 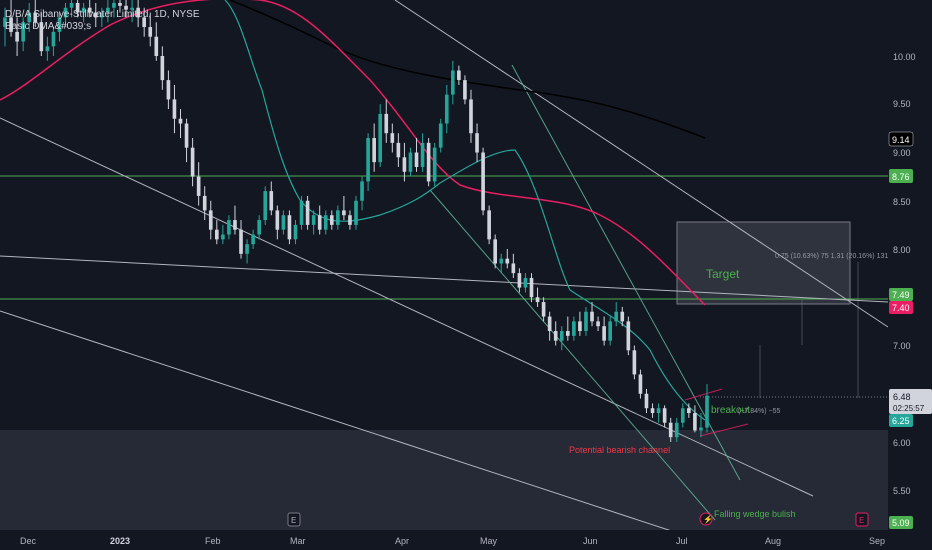 I want to click on trendline-flat-resistance, so click(x=444, y=279).